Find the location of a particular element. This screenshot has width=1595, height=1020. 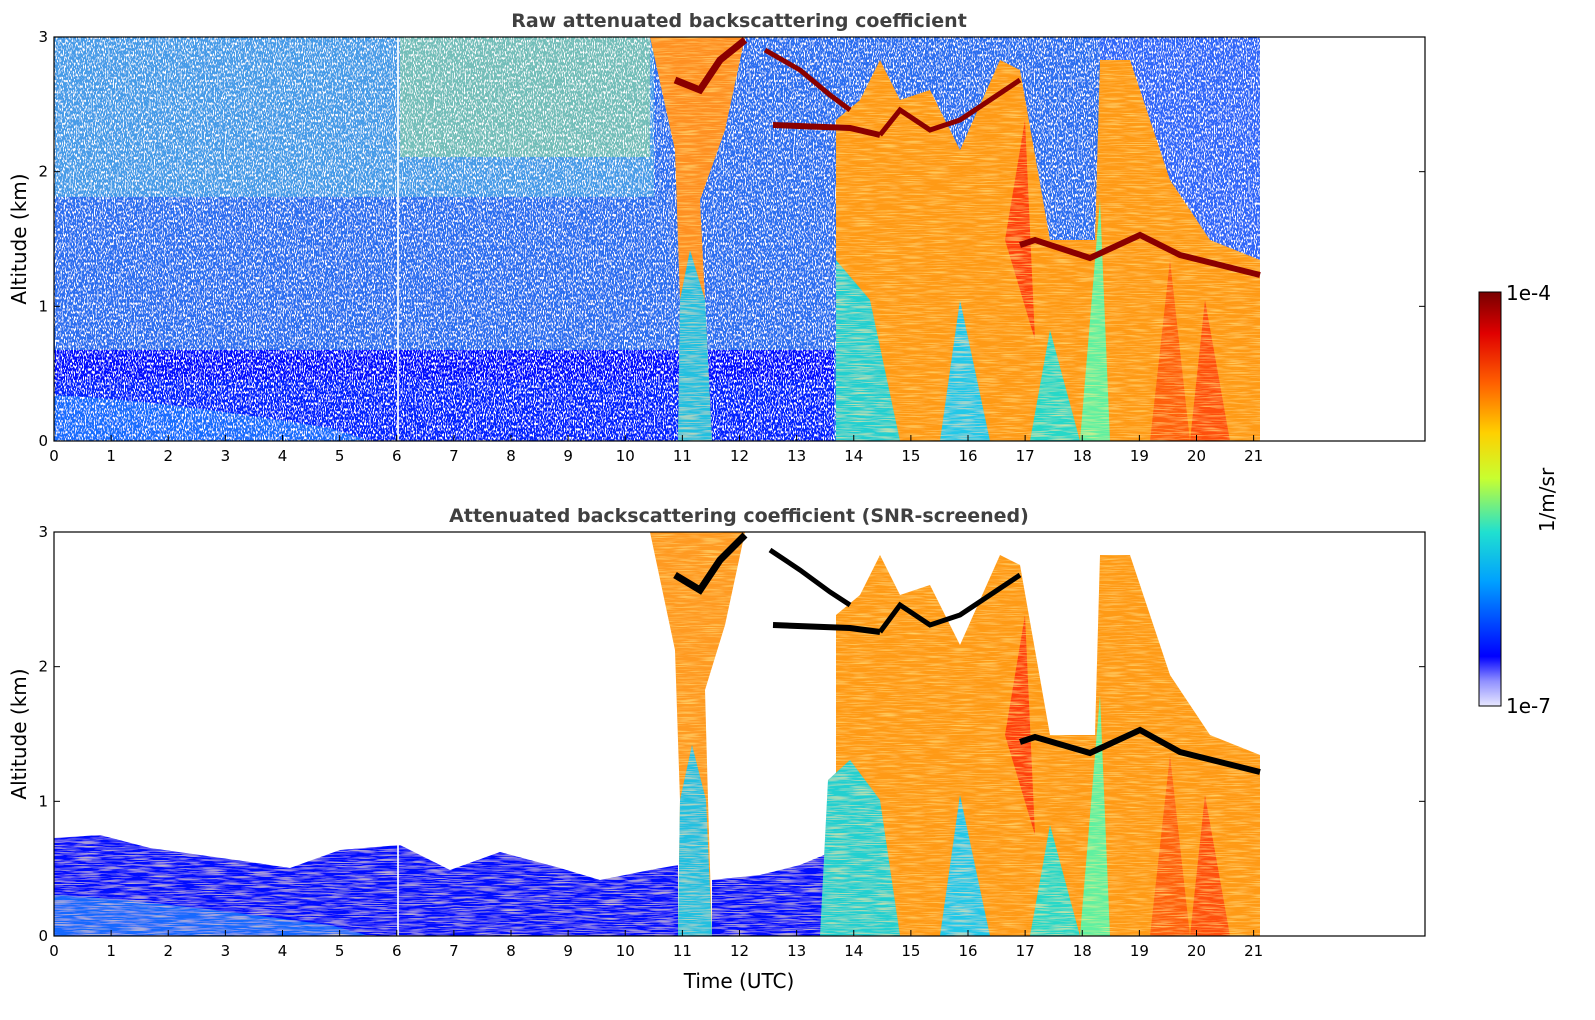

colorbar-gradient is located at coordinates (1490, 499).